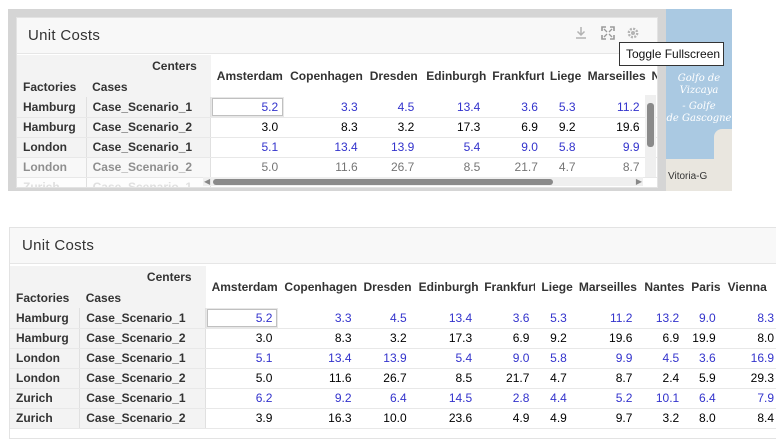  Describe the element at coordinates (748, 358) in the screenshot. I see `value-cell: 16.9` at that location.